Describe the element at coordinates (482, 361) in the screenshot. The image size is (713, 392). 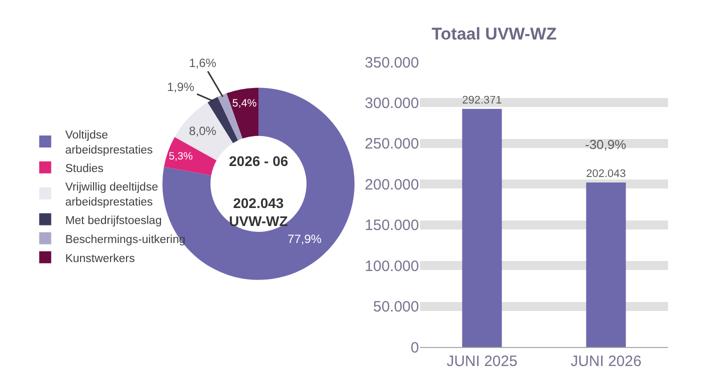
I see `x-tick-label: JUNI 2025` at that location.